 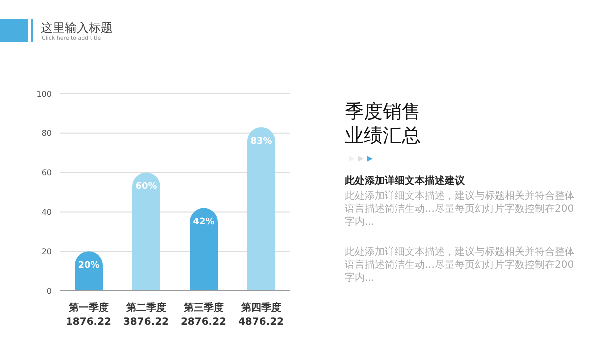 What do you see at coordinates (147, 187) in the screenshot?
I see `data-label: 60%` at bounding box center [147, 187].